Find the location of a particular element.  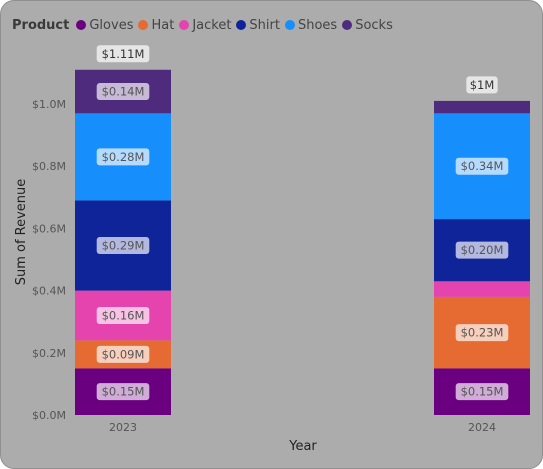

y-axis: $0.0M $0.2M $0.4M $0.6M $0.8M $1.0M is located at coordinates (49, 260).